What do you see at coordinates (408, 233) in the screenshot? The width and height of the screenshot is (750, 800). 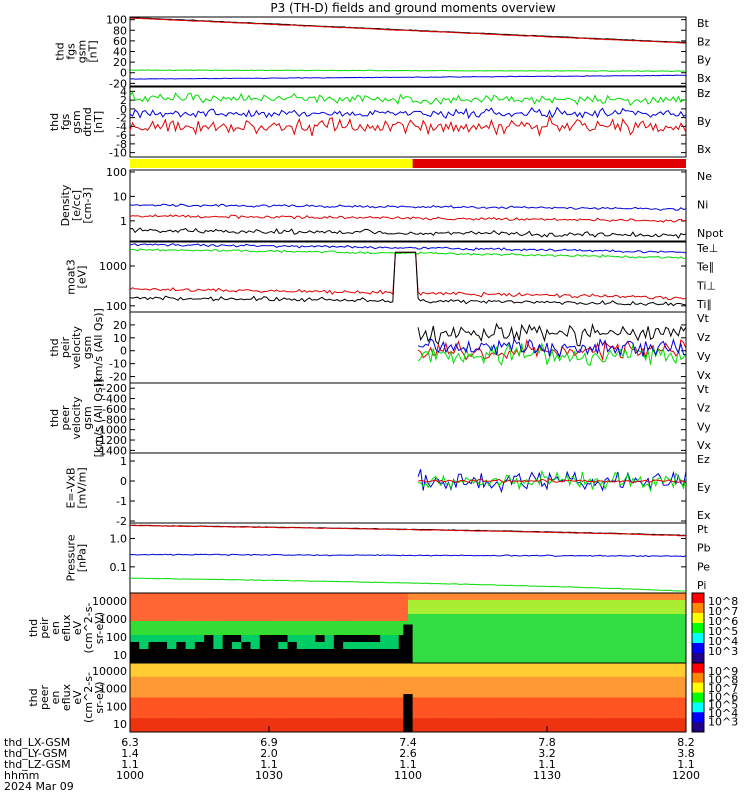 I see `series-line-Ni` at bounding box center [408, 233].